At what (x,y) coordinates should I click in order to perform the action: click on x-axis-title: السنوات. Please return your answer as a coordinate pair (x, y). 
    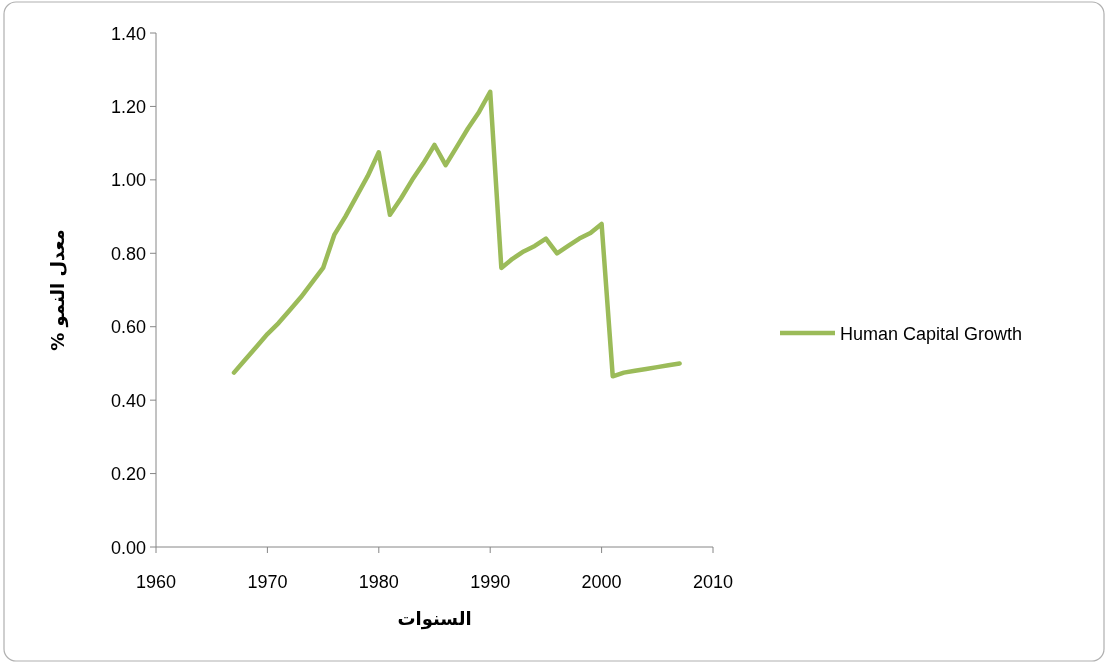
    Looking at the image, I should click on (434, 619).